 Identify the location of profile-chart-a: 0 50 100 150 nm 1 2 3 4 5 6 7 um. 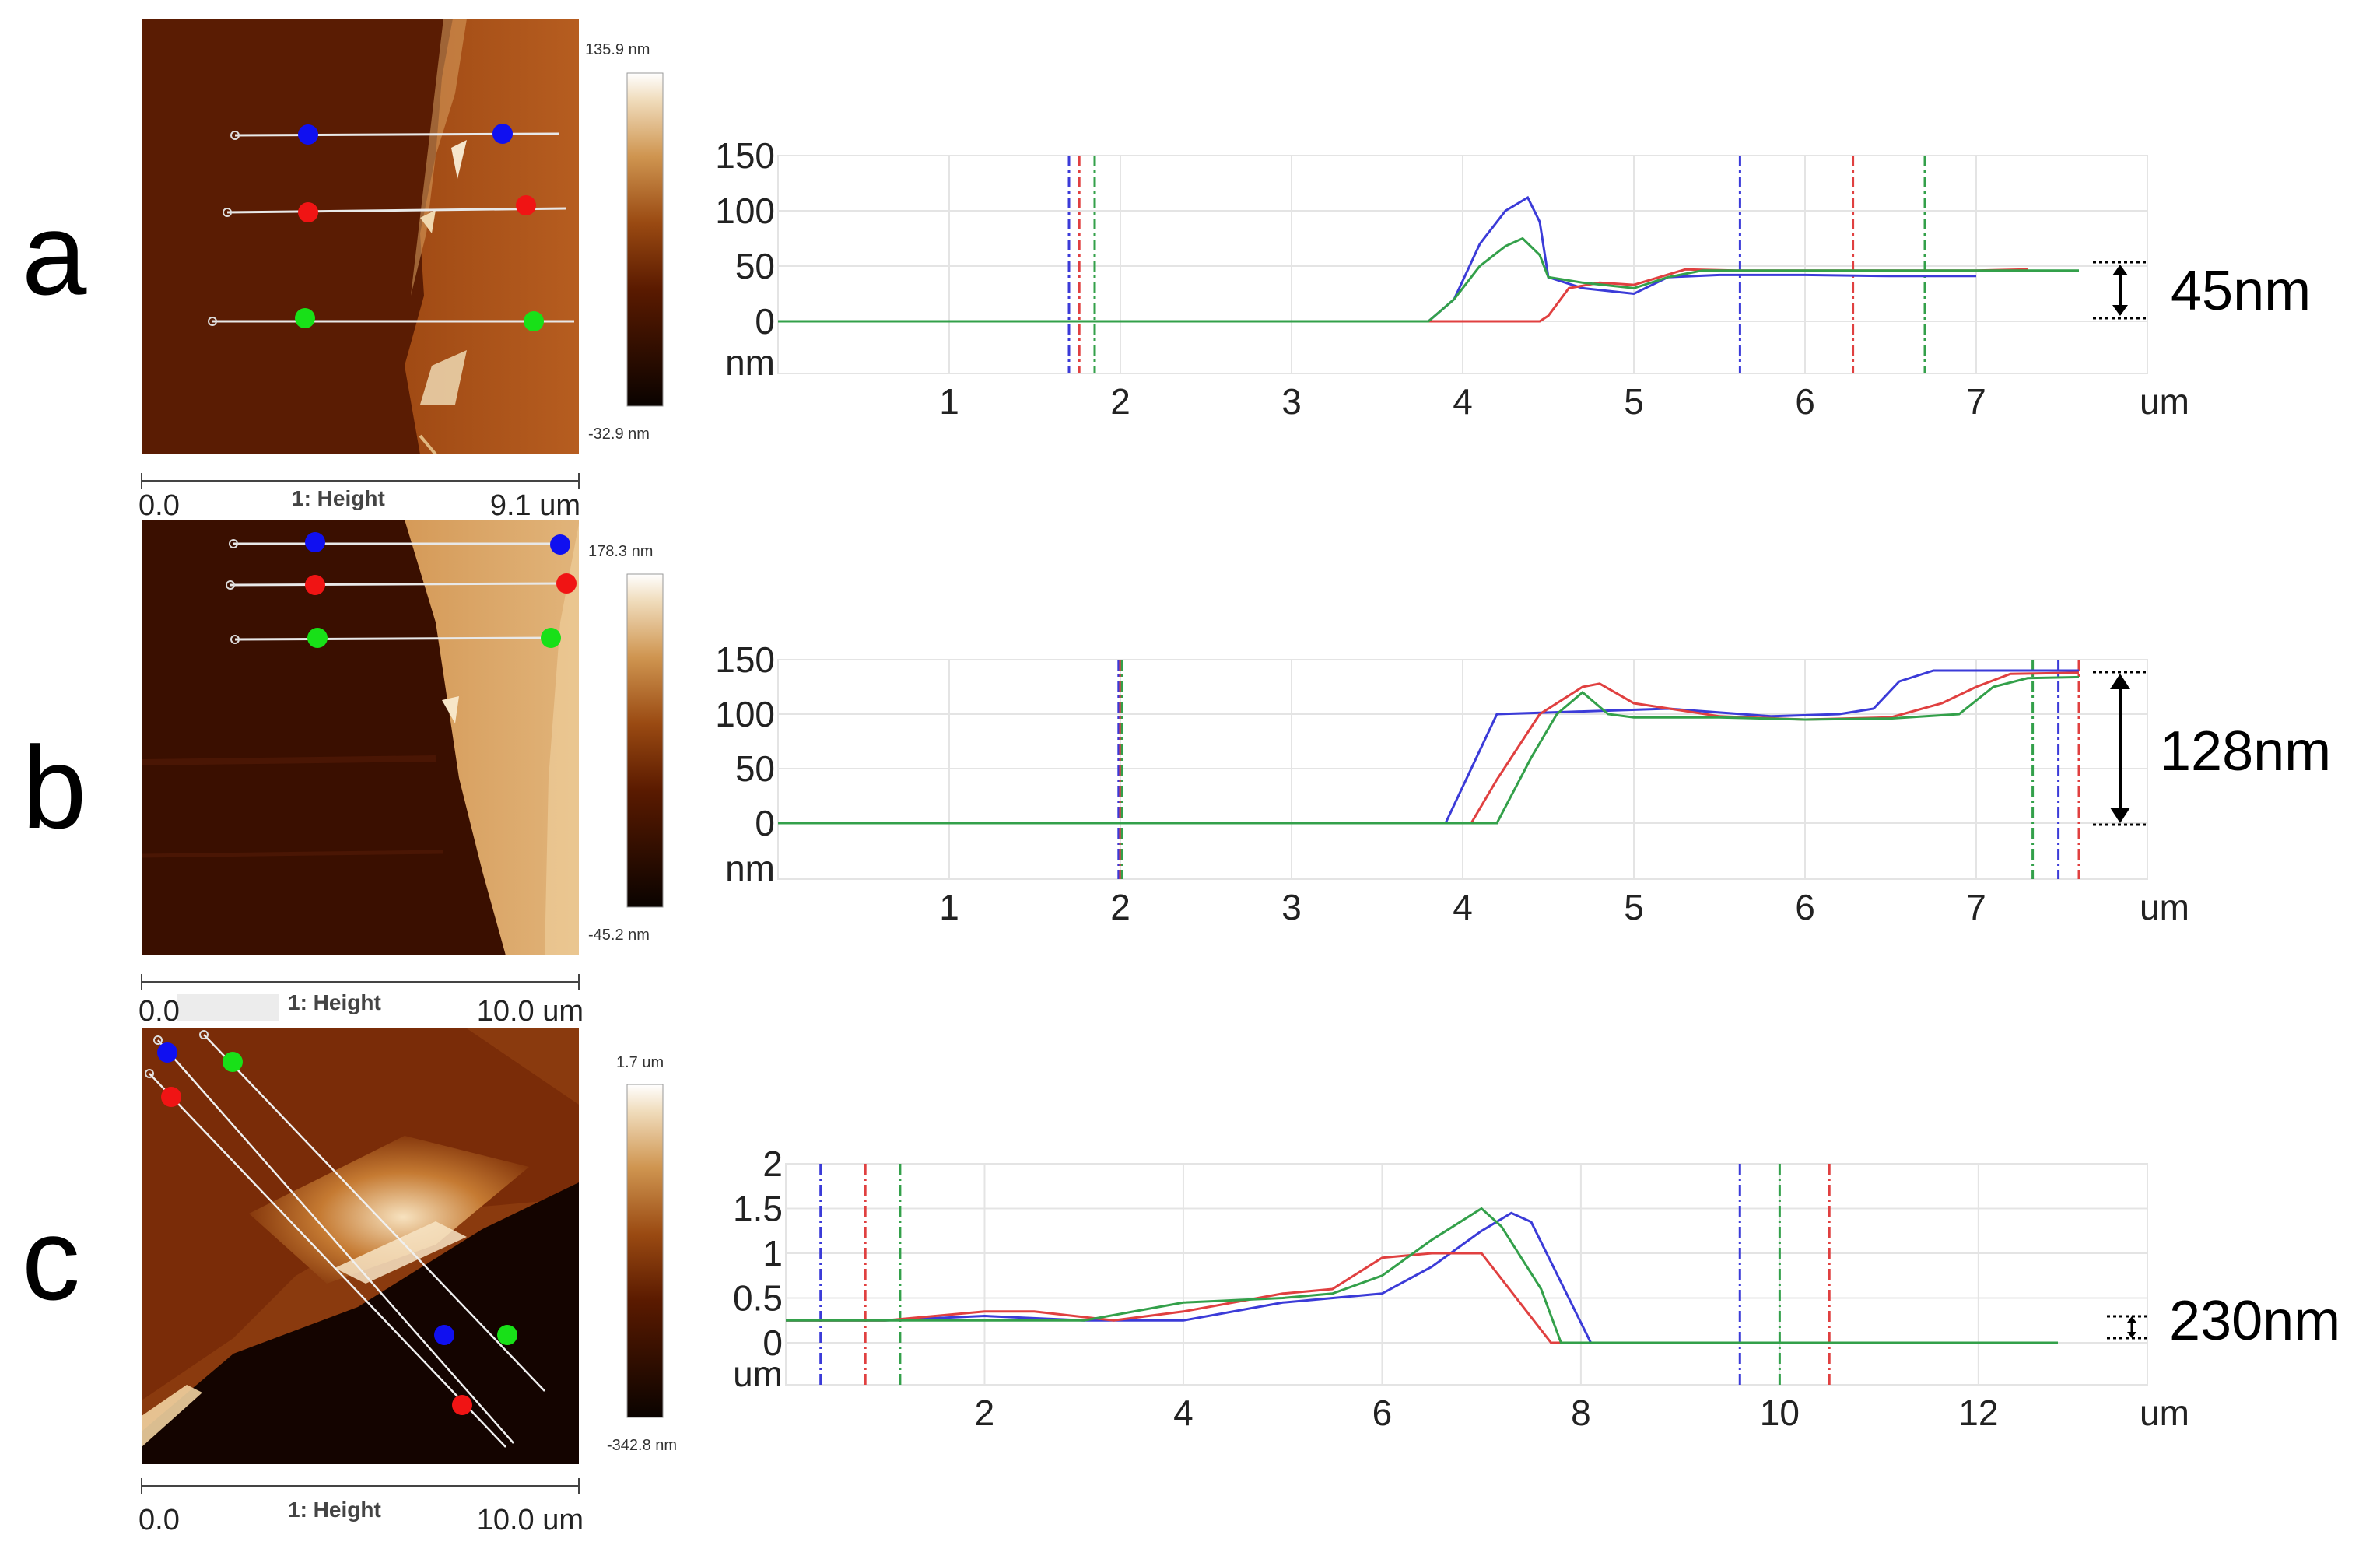
(1452, 278).